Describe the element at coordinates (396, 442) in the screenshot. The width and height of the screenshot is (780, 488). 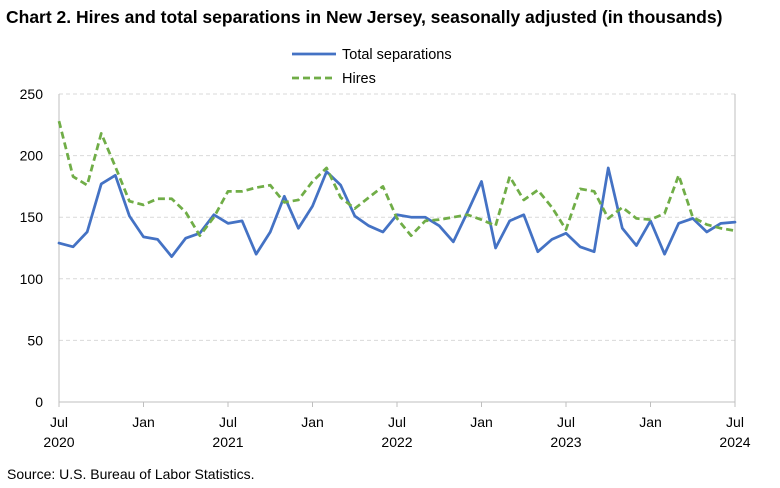
I see `x-tick-year-label: 2022` at that location.